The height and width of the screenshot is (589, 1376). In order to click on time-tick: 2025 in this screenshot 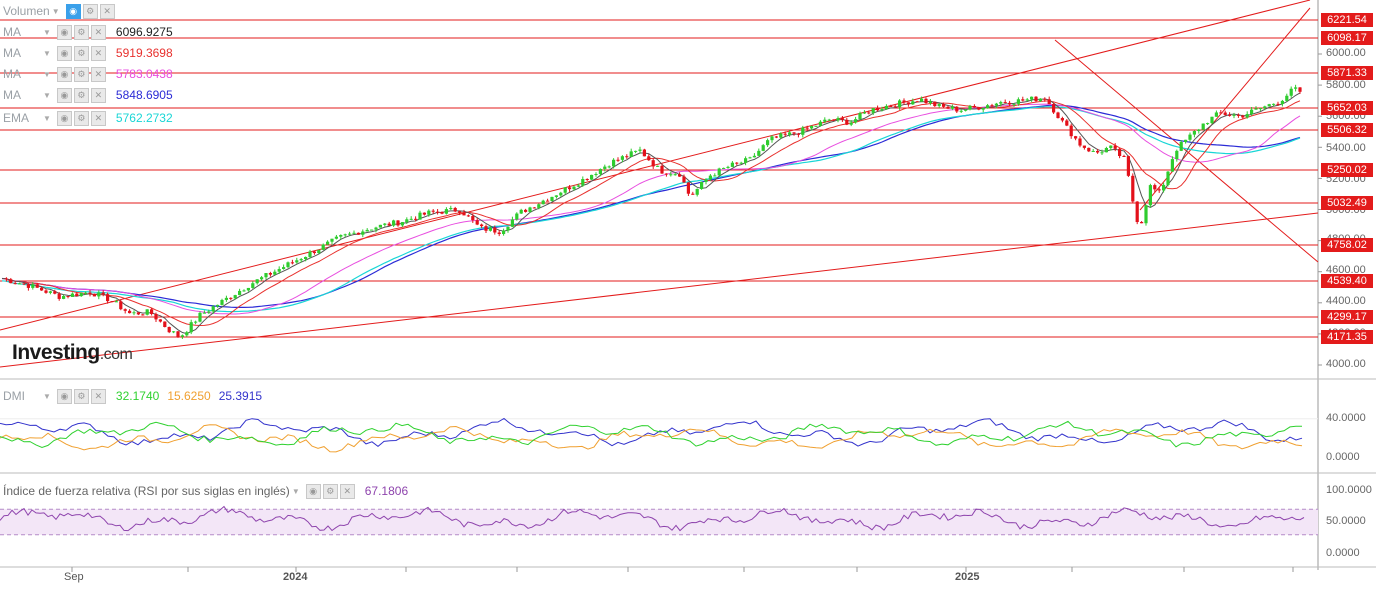, I will do `click(967, 577)`.